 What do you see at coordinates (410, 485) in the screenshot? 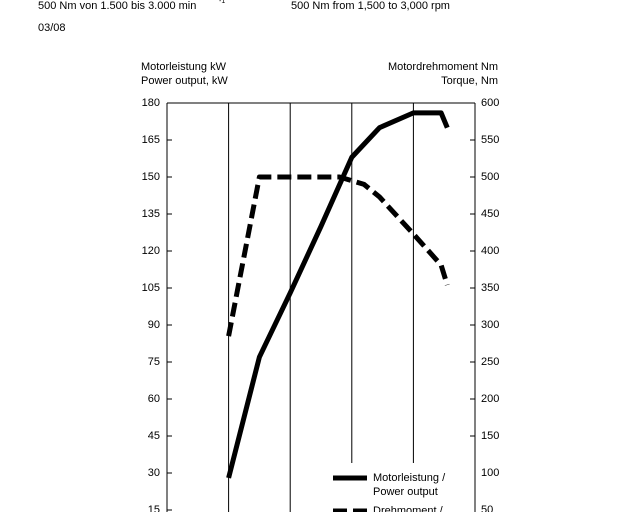
I see `legend-label: Motorleistung / Power output` at bounding box center [410, 485].